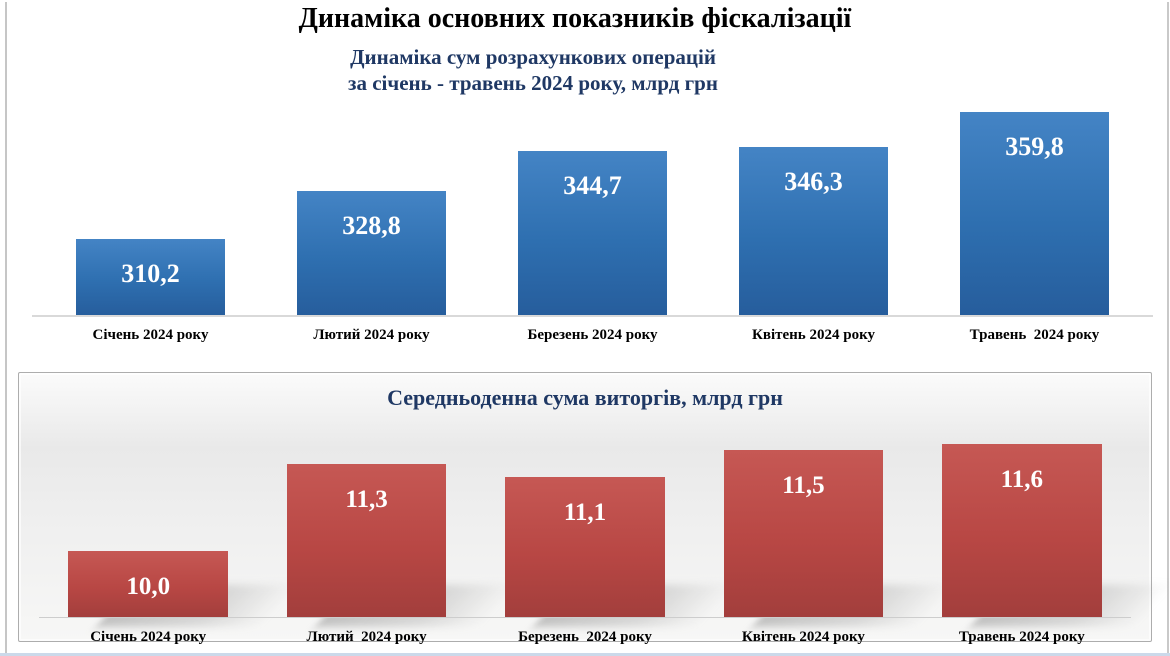 The image size is (1170, 656). I want to click on bar-value-label: 10,0, so click(148, 586).